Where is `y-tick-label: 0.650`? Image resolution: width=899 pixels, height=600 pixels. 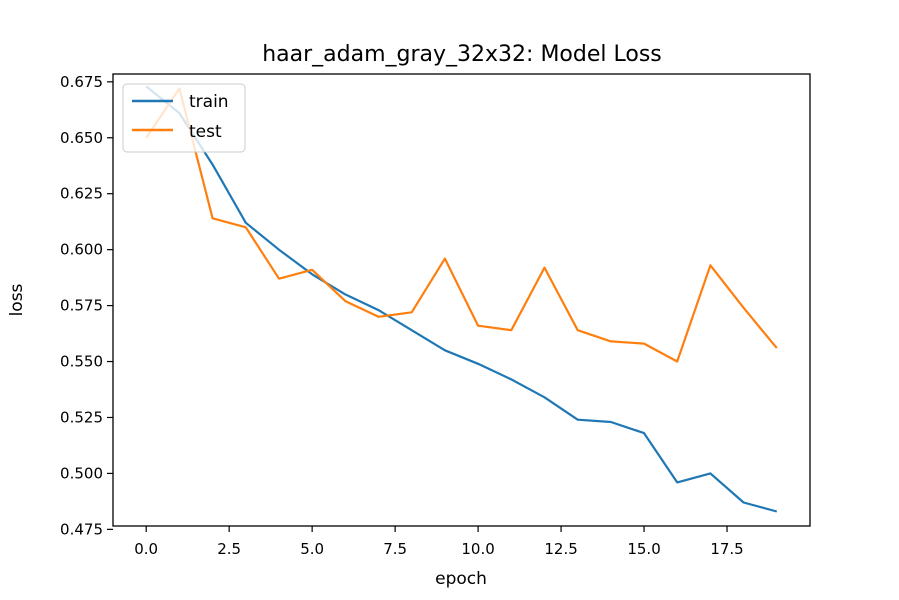
y-tick-label: 0.650 is located at coordinates (81, 138).